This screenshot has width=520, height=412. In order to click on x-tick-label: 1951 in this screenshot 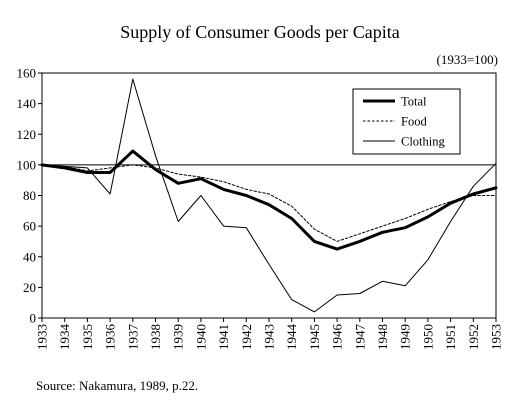, I will do `click(450, 337)`.